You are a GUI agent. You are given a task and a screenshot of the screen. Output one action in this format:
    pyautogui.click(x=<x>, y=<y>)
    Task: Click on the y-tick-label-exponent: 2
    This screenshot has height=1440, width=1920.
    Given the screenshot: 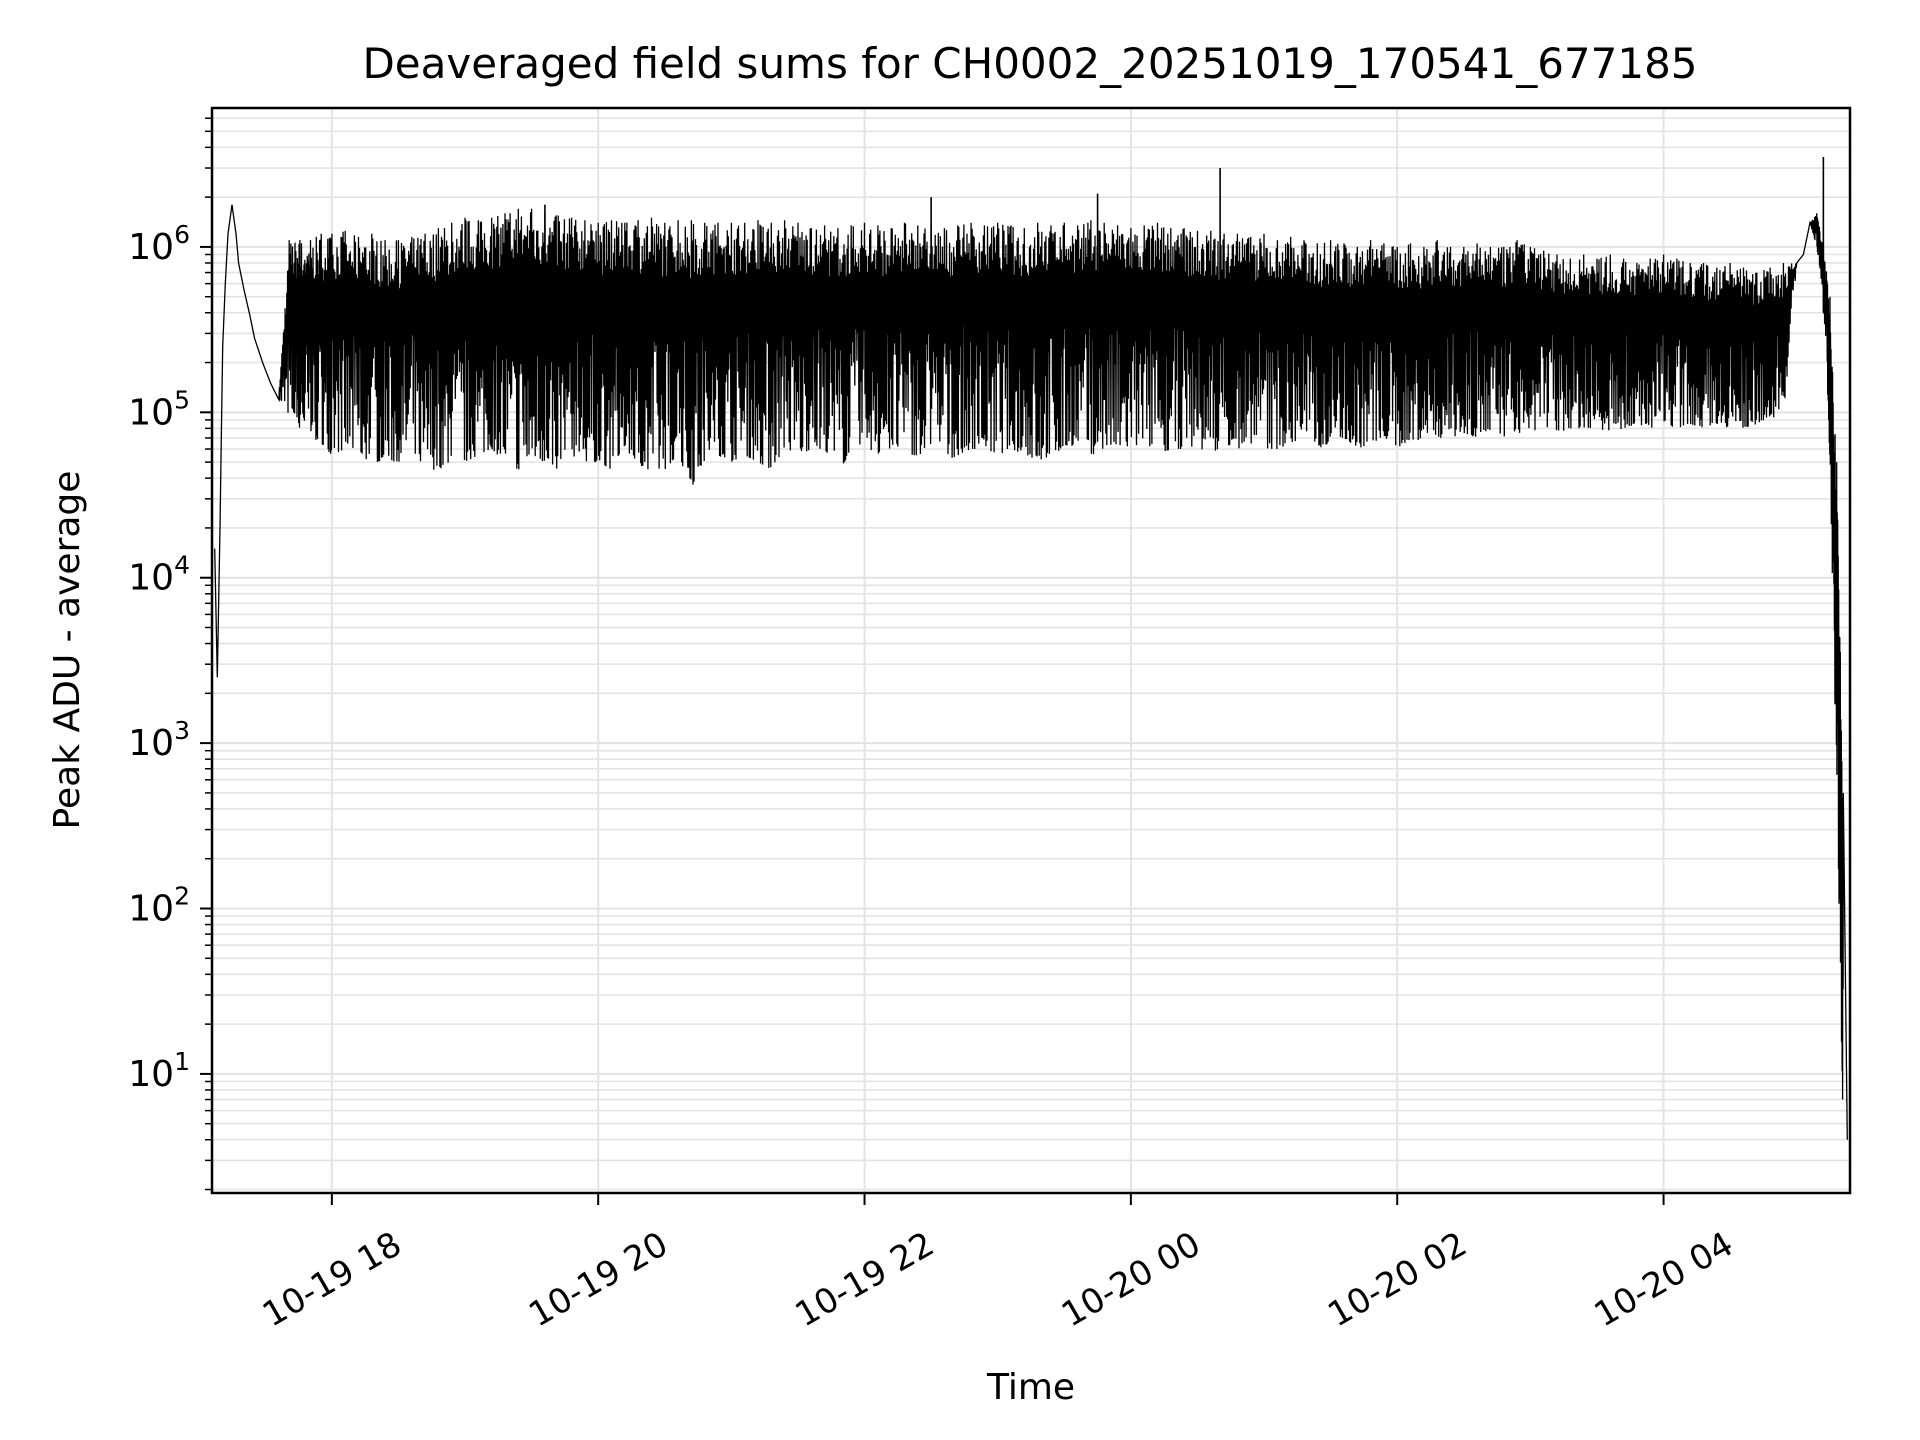 What is the action you would take?
    pyautogui.click(x=182, y=896)
    